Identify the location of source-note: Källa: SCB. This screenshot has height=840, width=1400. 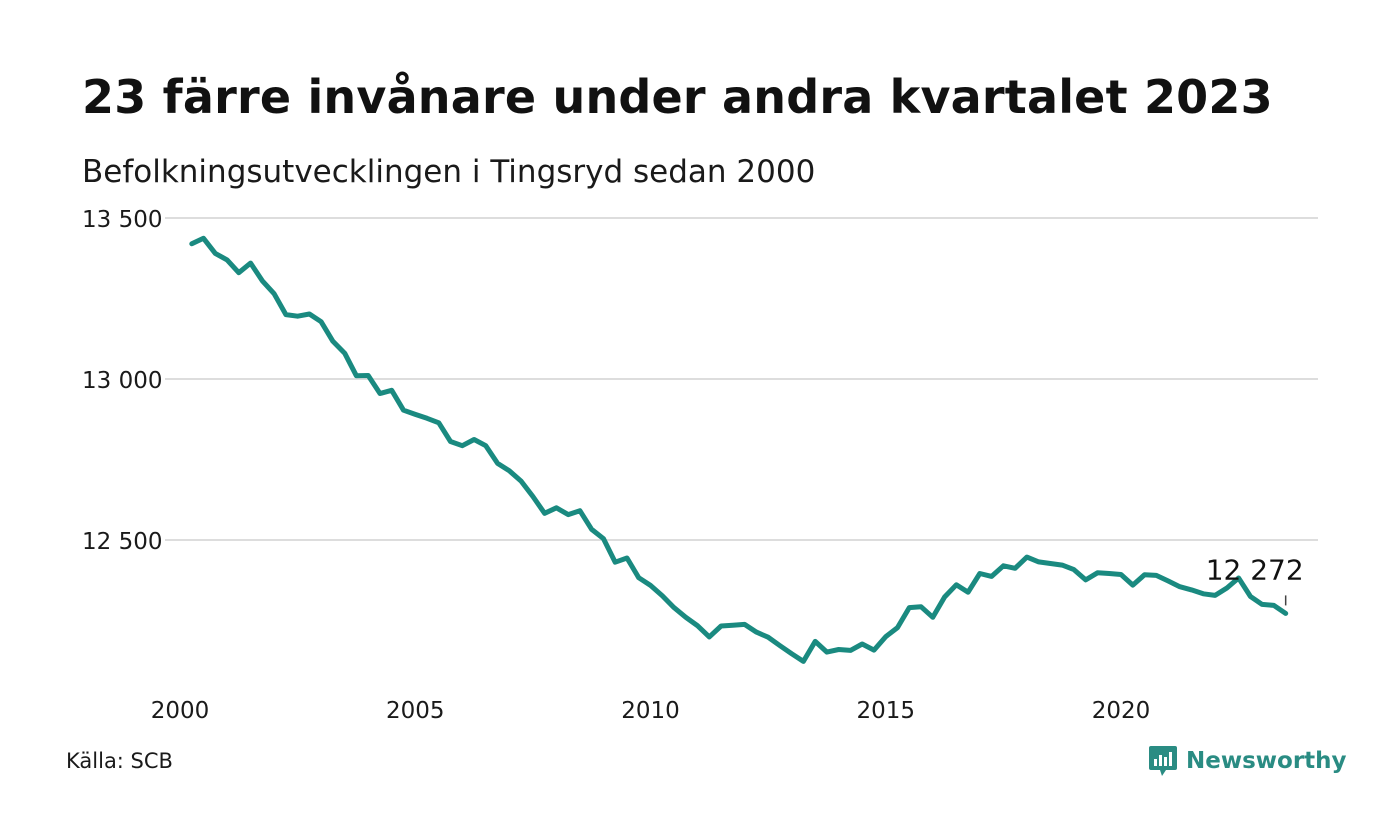
(119, 761).